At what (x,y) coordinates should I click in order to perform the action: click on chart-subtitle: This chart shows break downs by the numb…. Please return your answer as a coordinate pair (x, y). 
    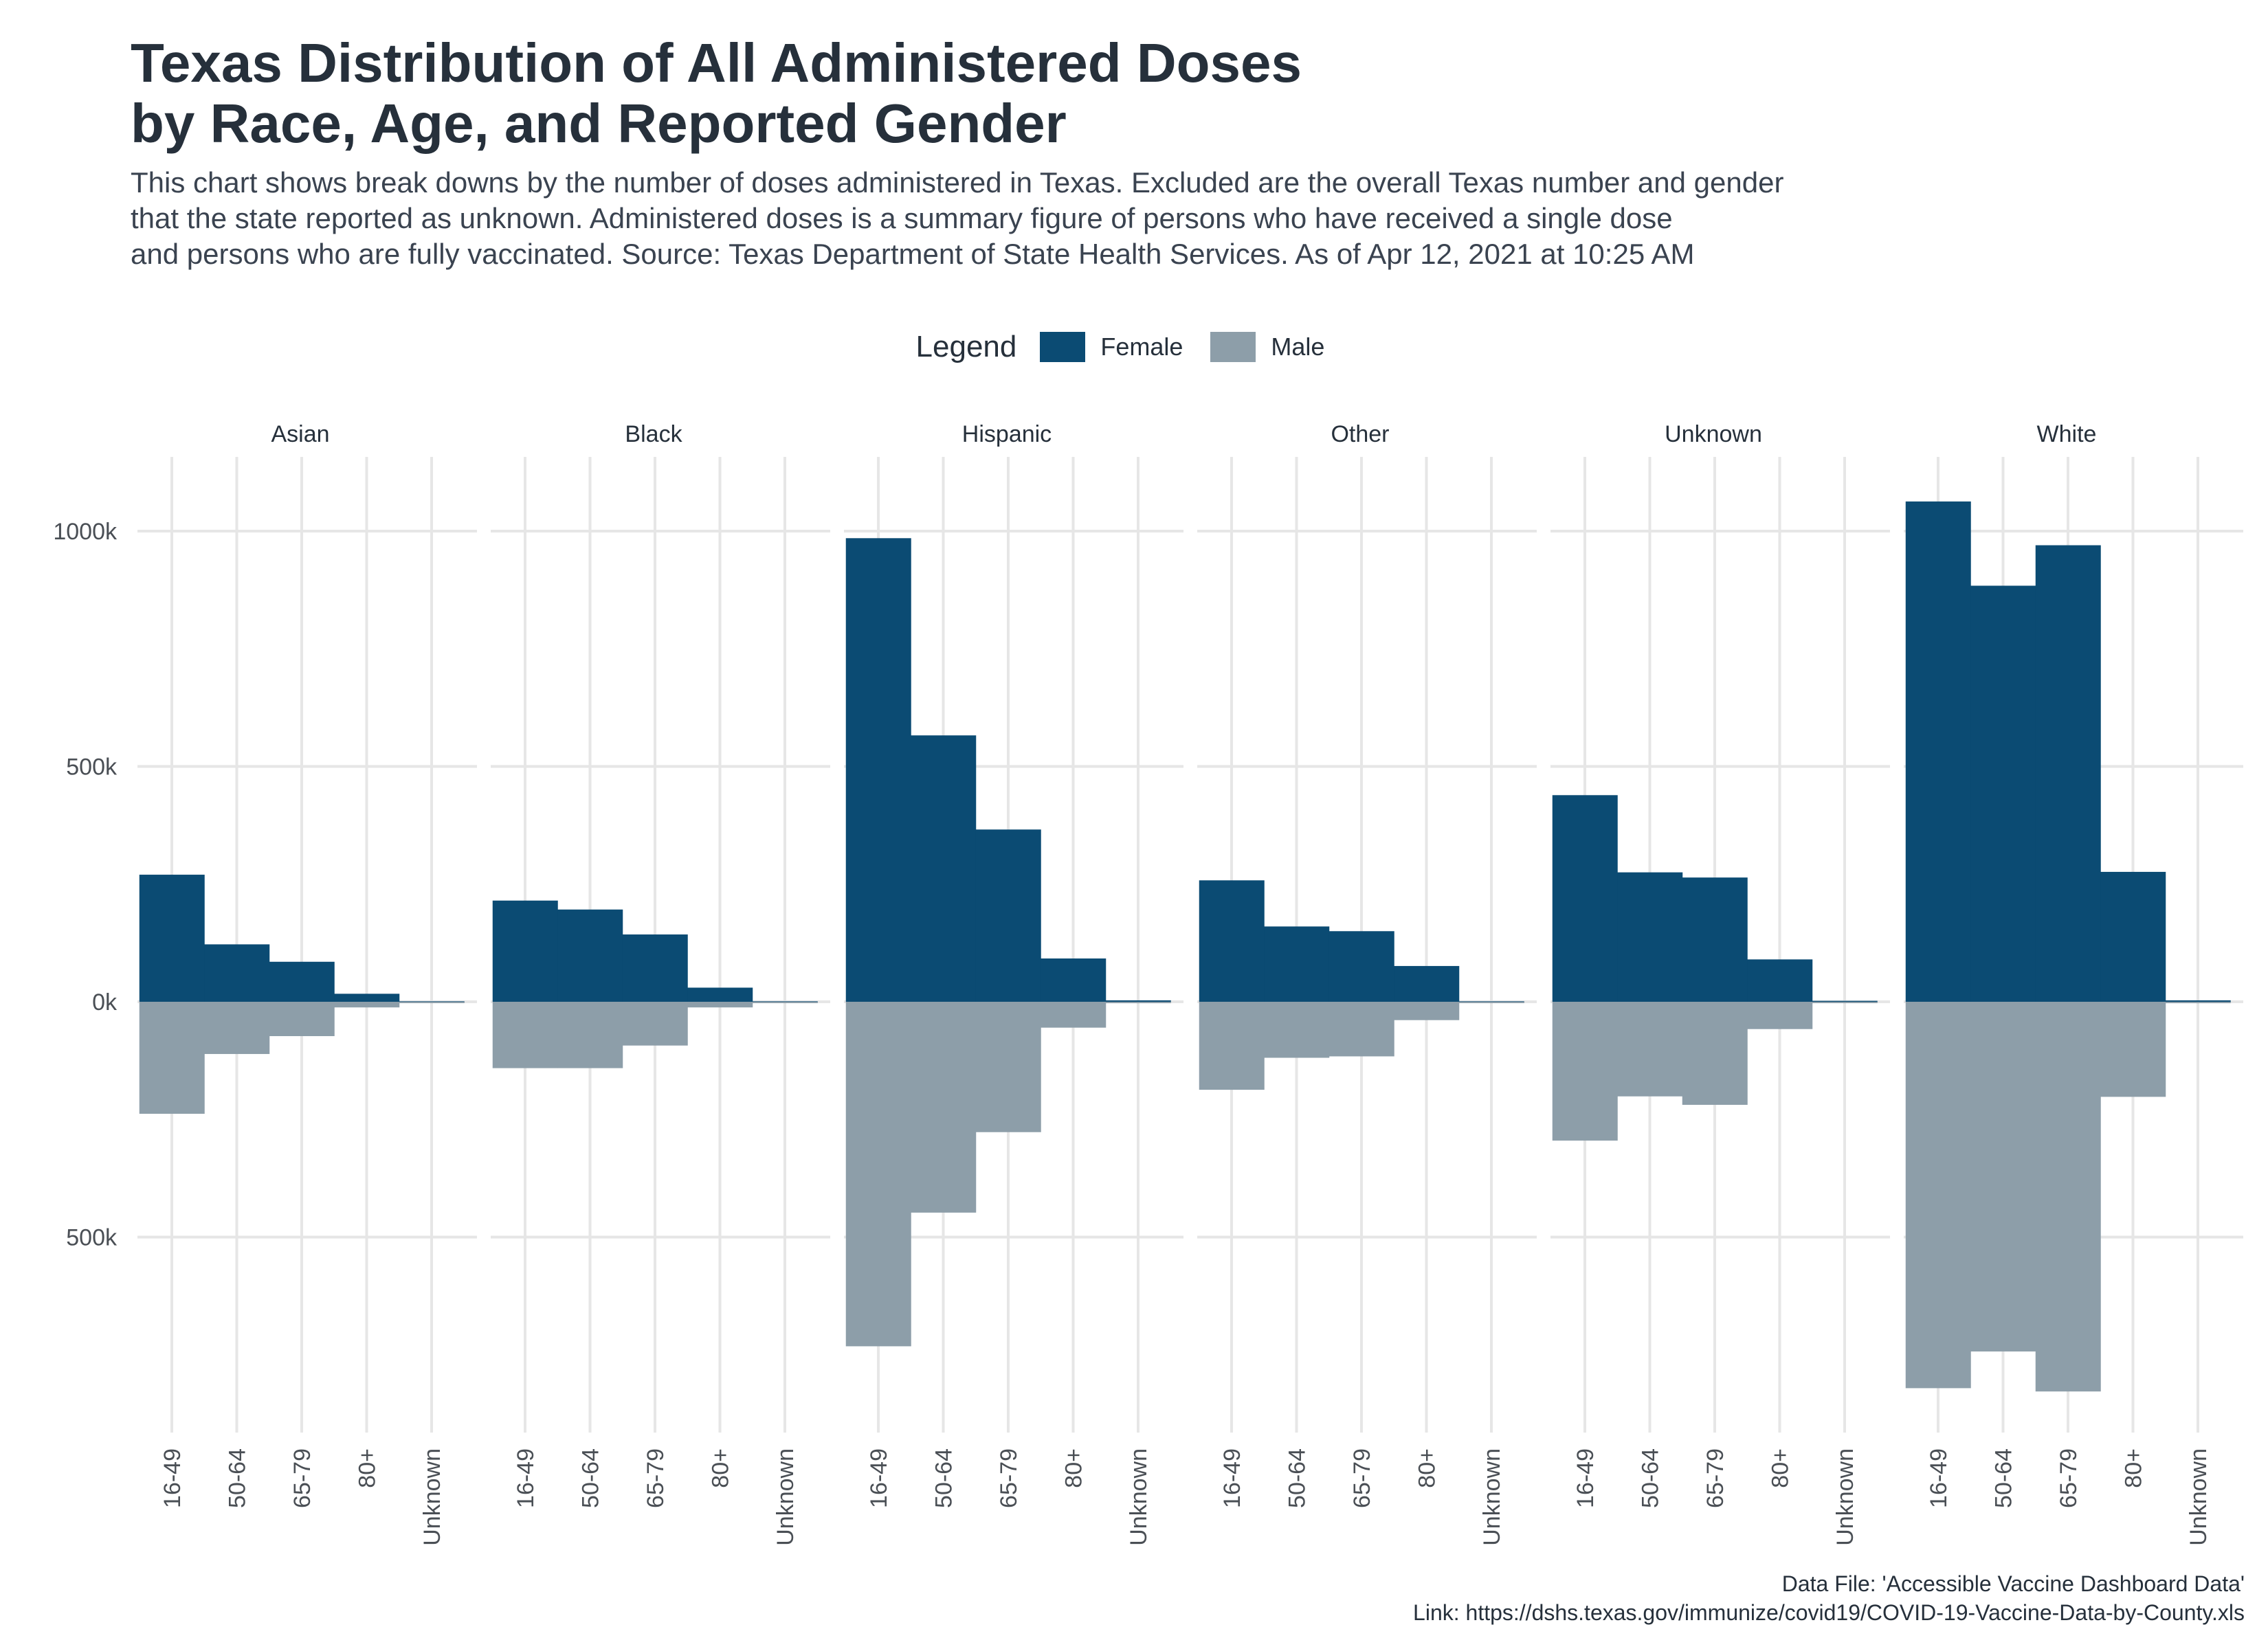
    Looking at the image, I should click on (957, 218).